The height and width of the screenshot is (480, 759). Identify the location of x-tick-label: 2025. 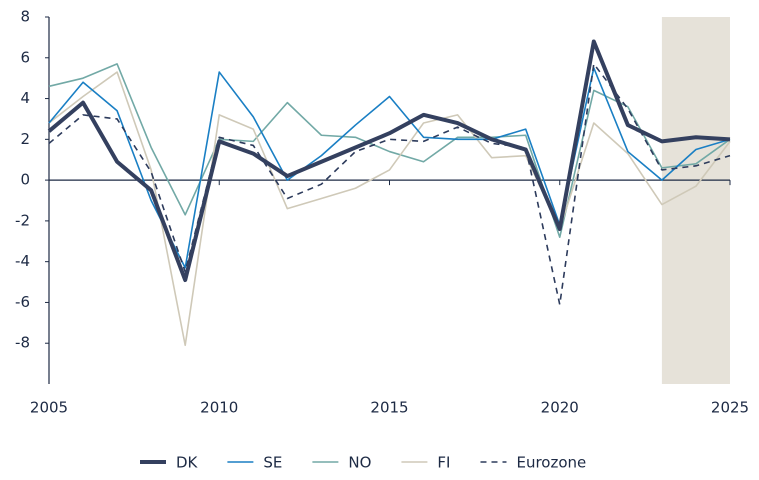
(730, 408).